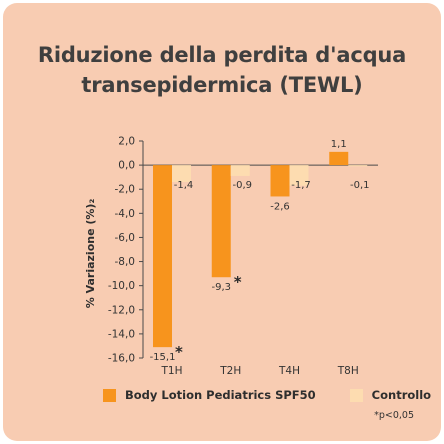  What do you see at coordinates (289, 371) in the screenshot?
I see `x-tick-label: T4H` at bounding box center [289, 371].